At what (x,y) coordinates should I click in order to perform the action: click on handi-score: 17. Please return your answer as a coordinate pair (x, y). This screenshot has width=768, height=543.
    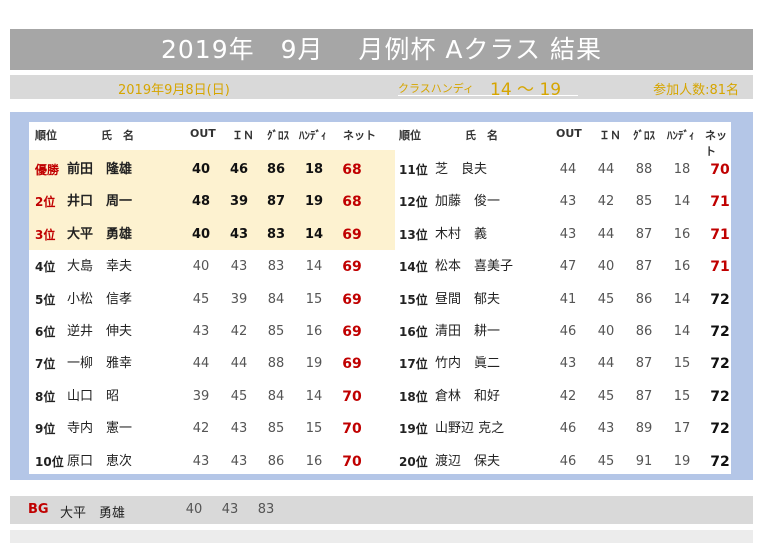
    Looking at the image, I should click on (682, 429).